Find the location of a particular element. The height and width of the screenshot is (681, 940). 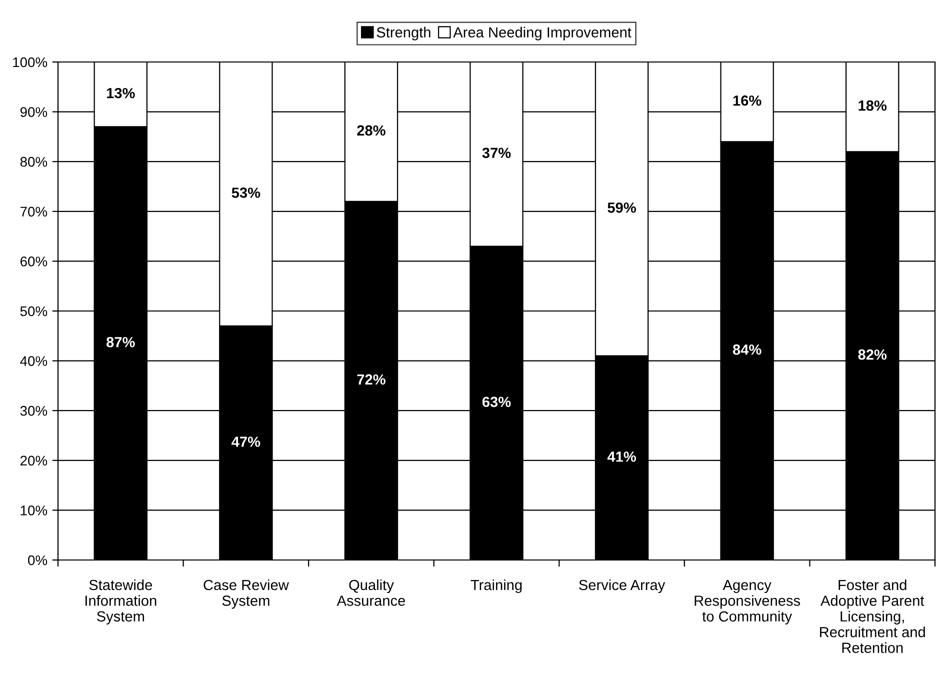

data-label: 82% is located at coordinates (872, 354).